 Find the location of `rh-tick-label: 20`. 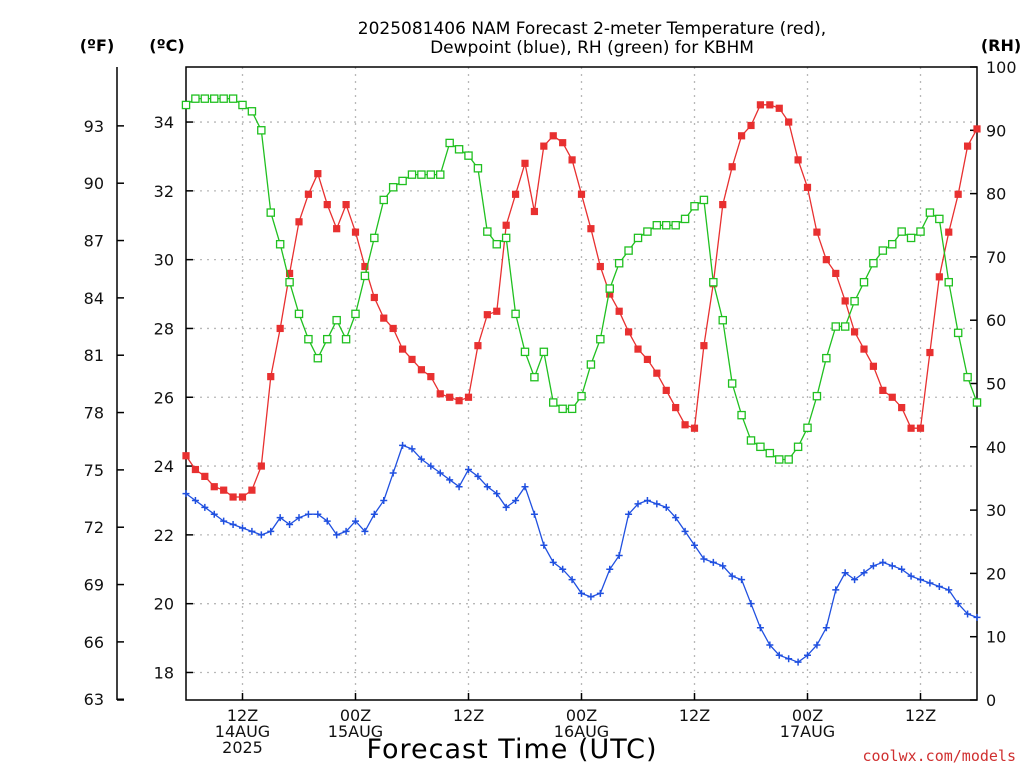

rh-tick-label: 20 is located at coordinates (996, 573).